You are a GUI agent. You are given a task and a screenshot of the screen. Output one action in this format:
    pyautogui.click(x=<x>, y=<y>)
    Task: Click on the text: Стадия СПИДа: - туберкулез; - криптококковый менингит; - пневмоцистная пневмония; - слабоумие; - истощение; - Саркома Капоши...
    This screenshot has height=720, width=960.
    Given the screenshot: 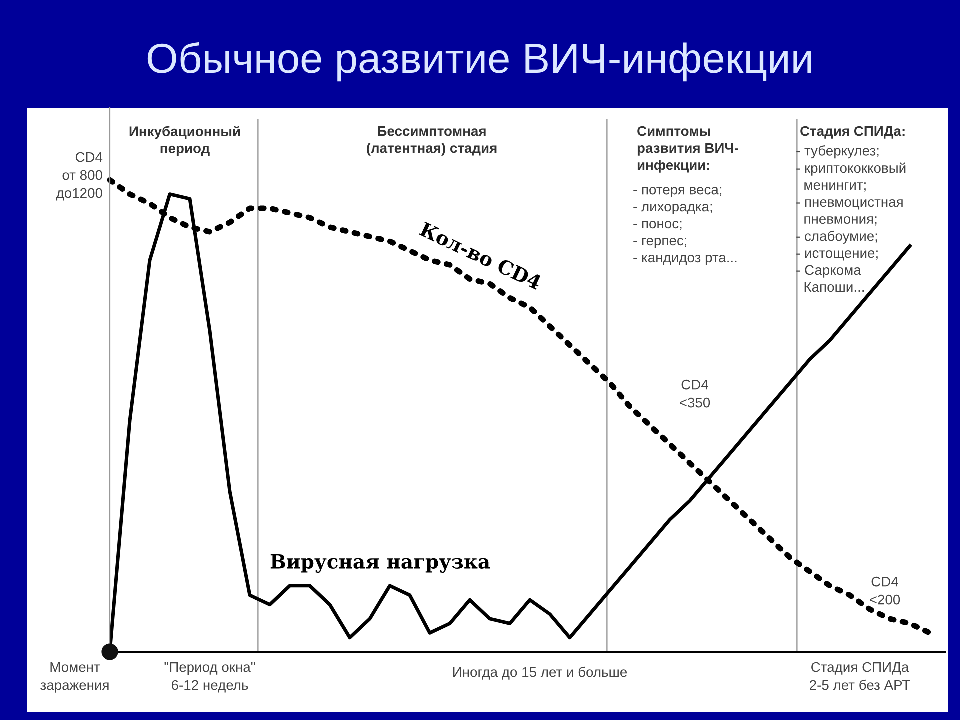 What is the action you would take?
    pyautogui.click(x=851, y=209)
    